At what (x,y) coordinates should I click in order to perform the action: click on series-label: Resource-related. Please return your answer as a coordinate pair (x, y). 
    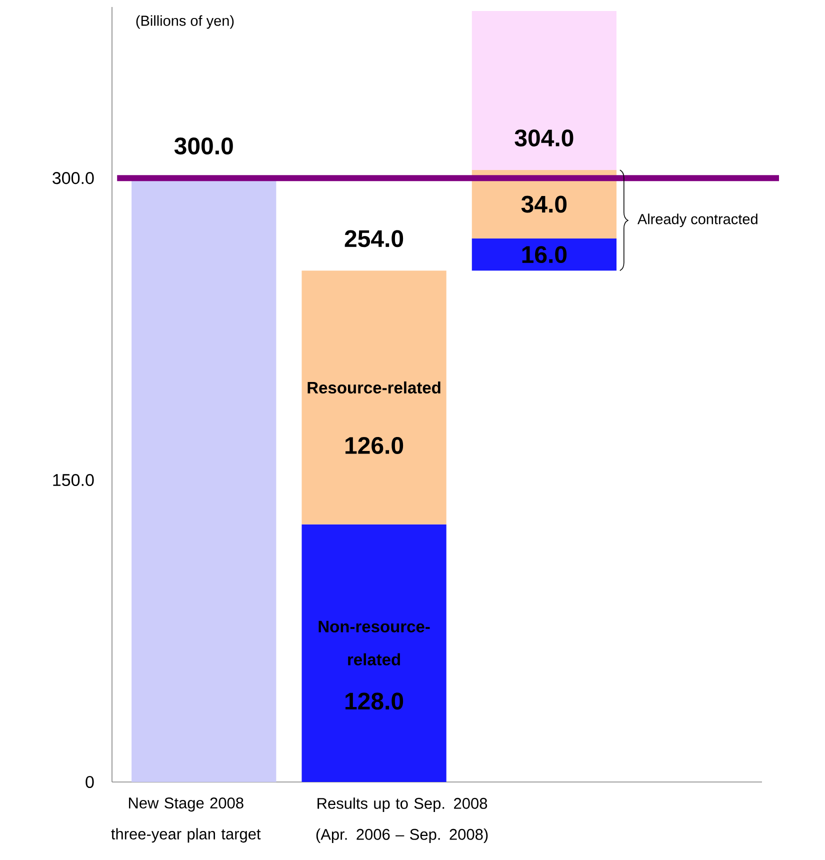
    Looking at the image, I should click on (374, 387).